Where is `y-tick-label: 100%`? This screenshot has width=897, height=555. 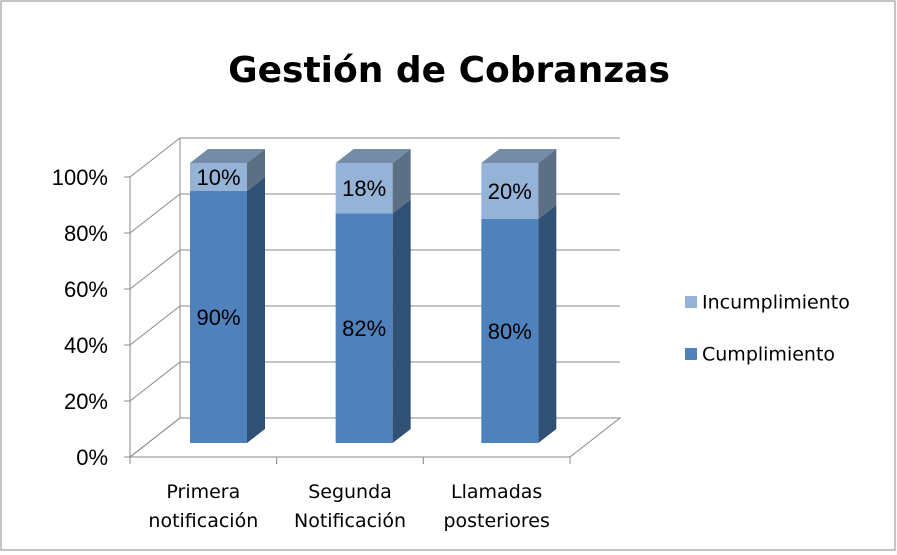 y-tick-label: 100% is located at coordinates (80, 177).